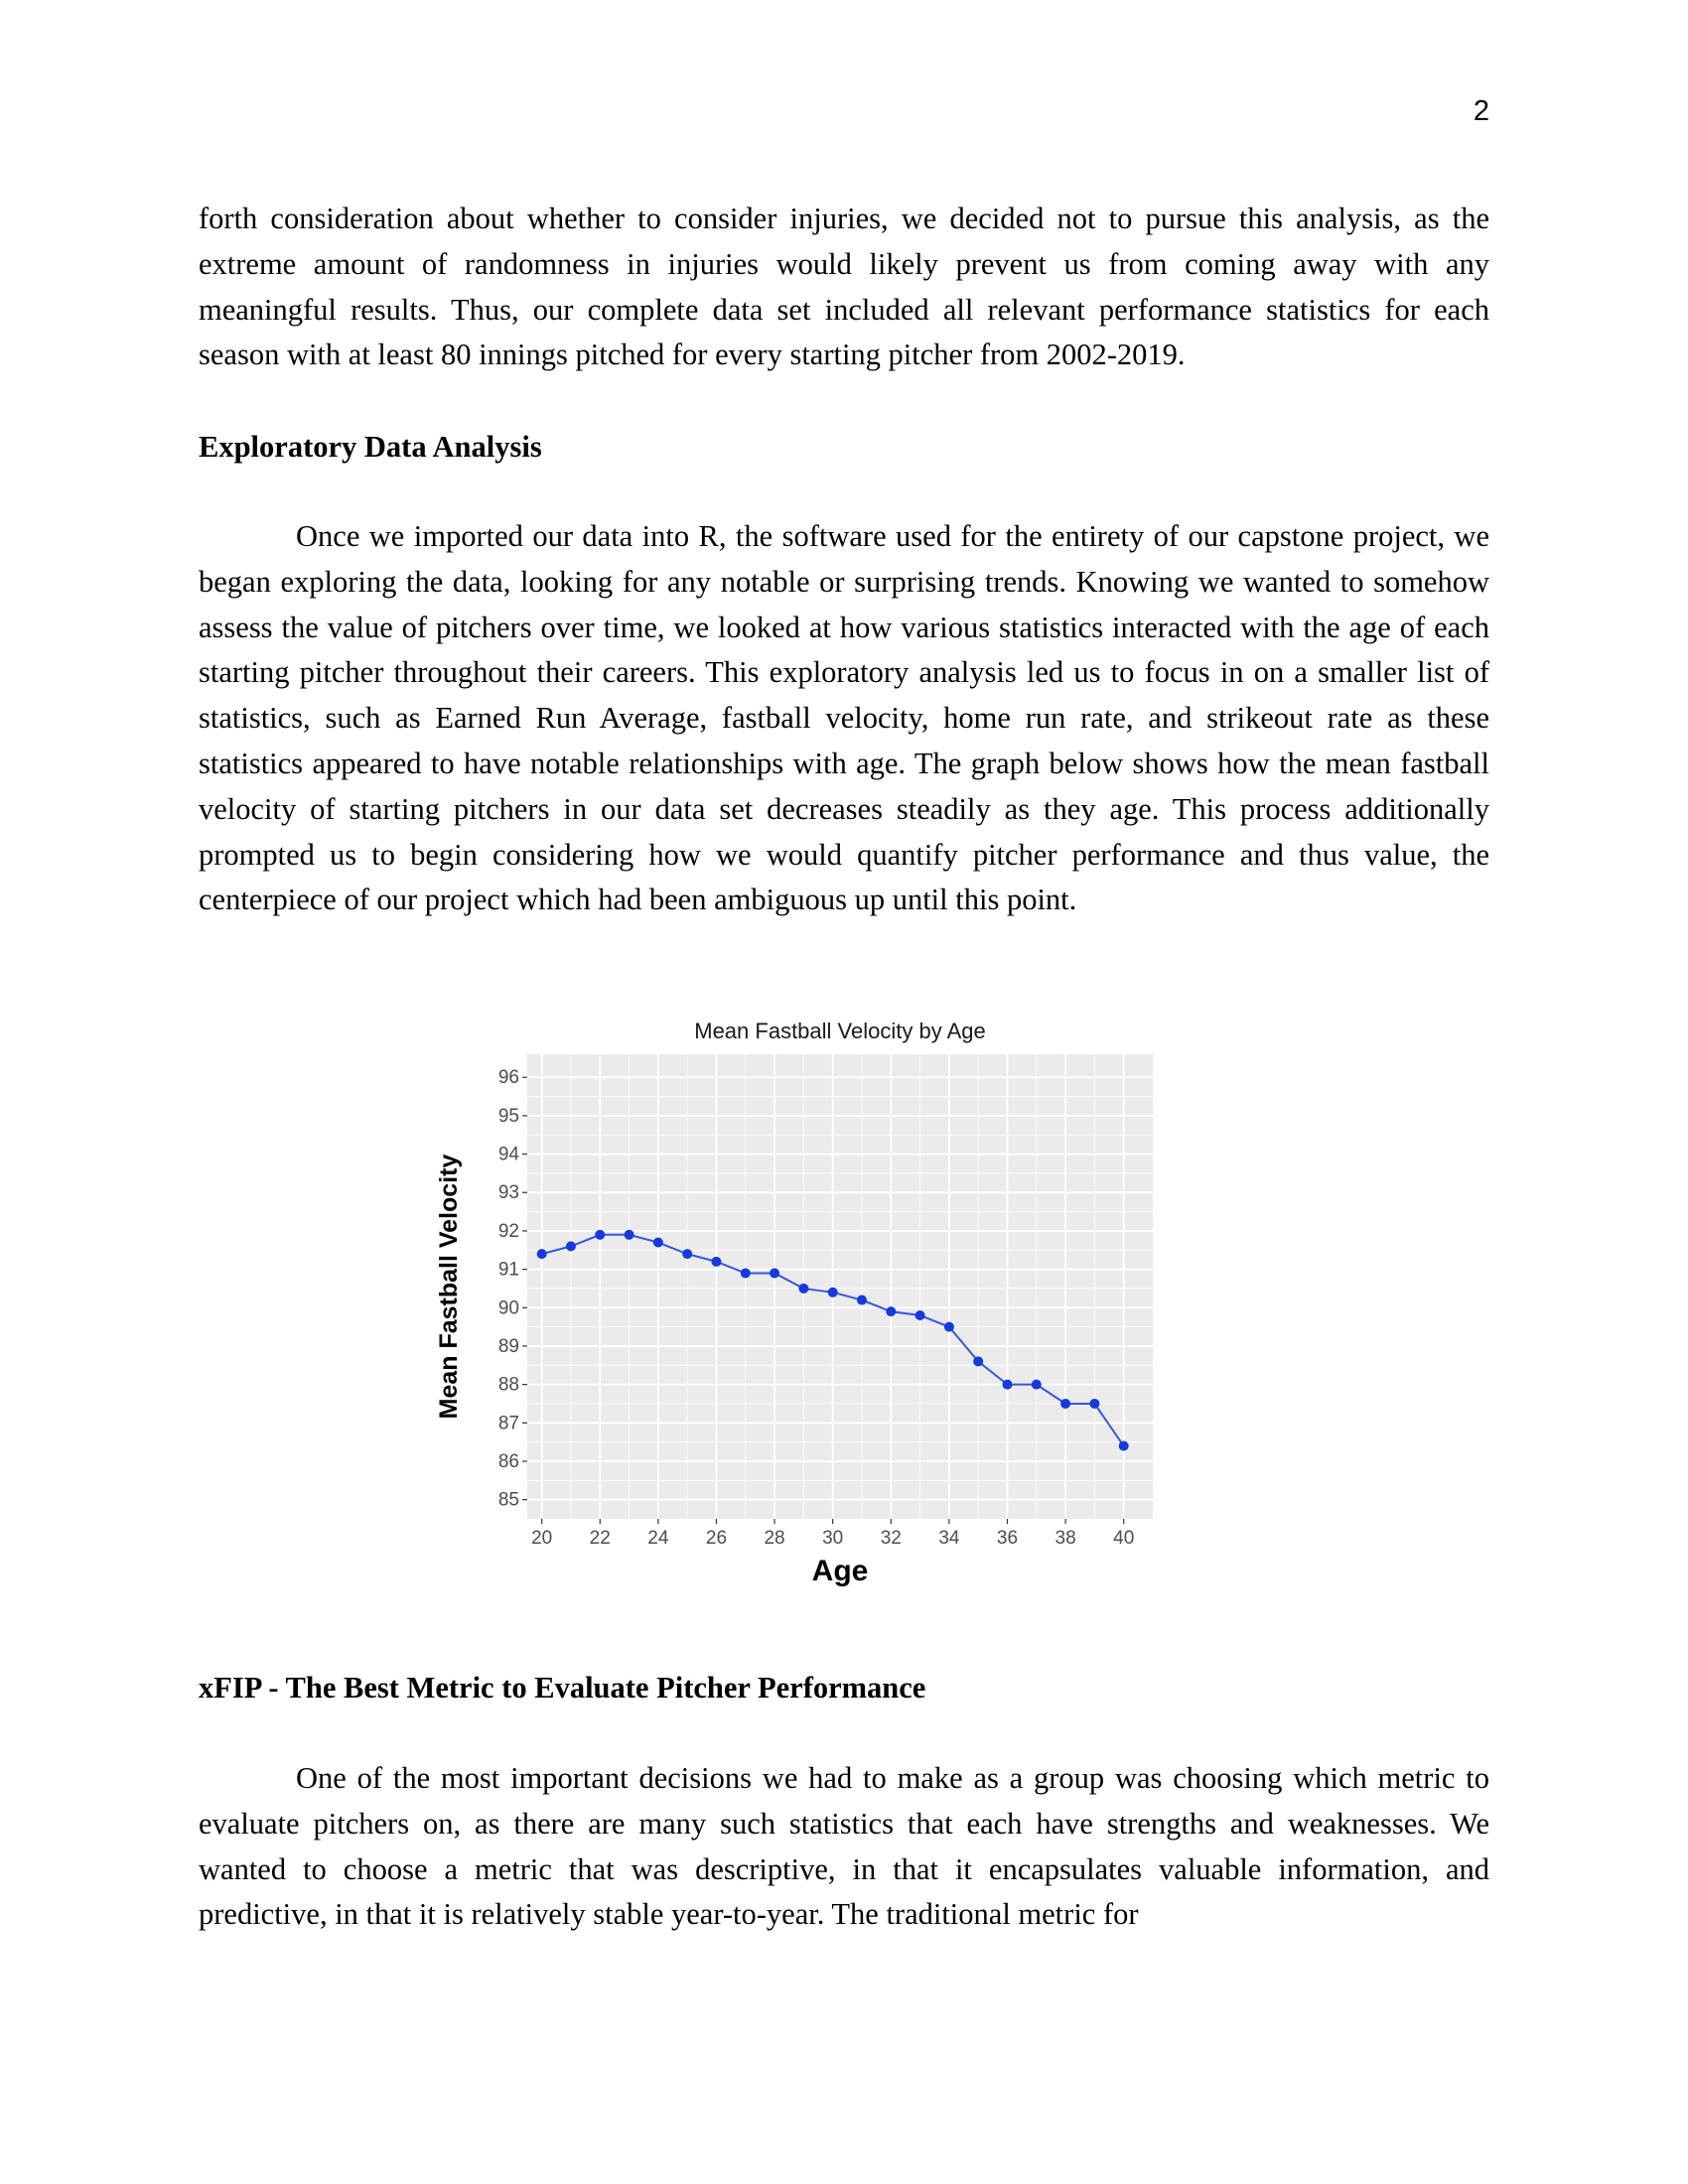  Describe the element at coordinates (891, 1538) in the screenshot. I see `x-tick-label: 32` at that location.